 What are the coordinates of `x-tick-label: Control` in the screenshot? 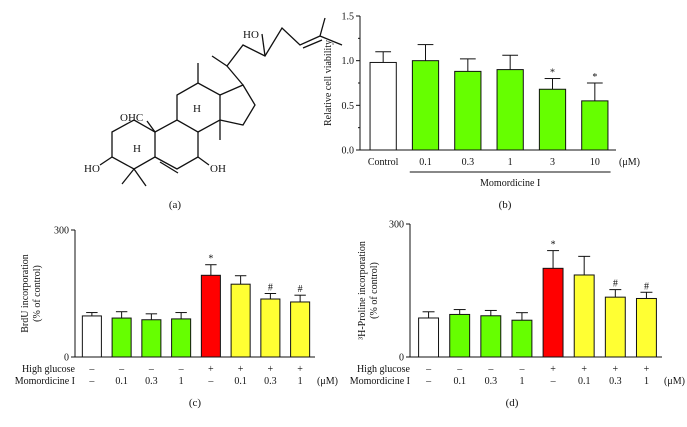 It's located at (383, 162).